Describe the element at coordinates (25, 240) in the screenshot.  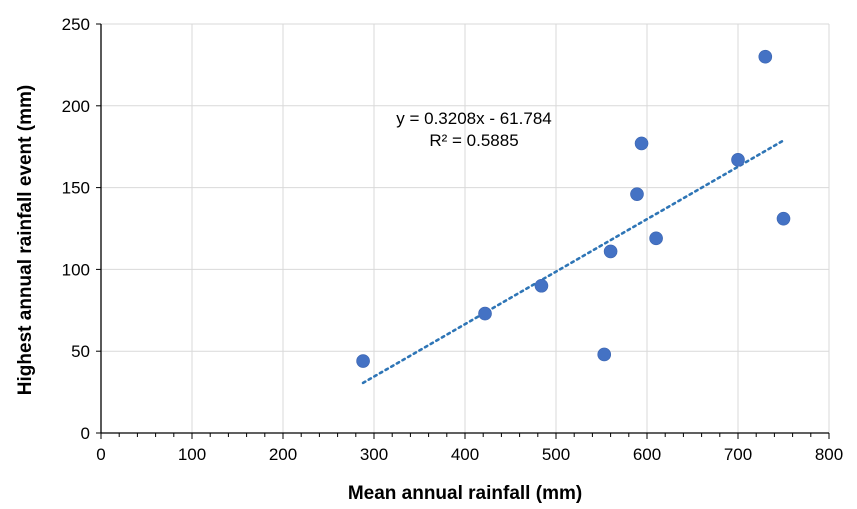
I see `y-axis-title: Highest annual rainfall event (mm)` at that location.